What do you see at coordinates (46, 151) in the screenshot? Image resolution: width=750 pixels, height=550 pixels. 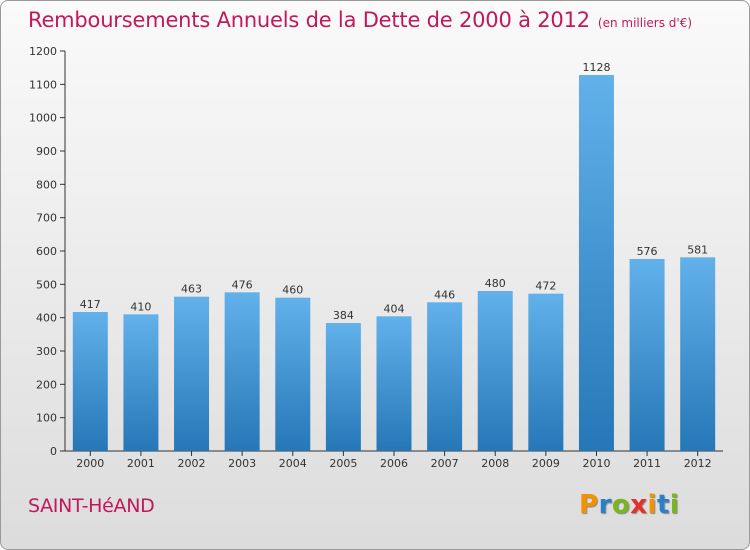 I see `y-tick-label: 900` at bounding box center [46, 151].